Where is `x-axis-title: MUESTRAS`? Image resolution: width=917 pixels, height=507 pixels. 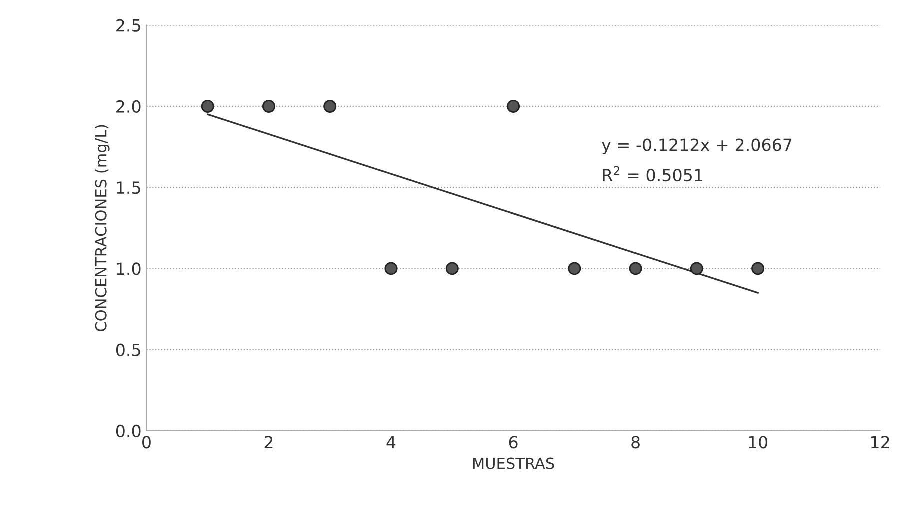 x-axis-title: MUESTRAS is located at coordinates (513, 464).